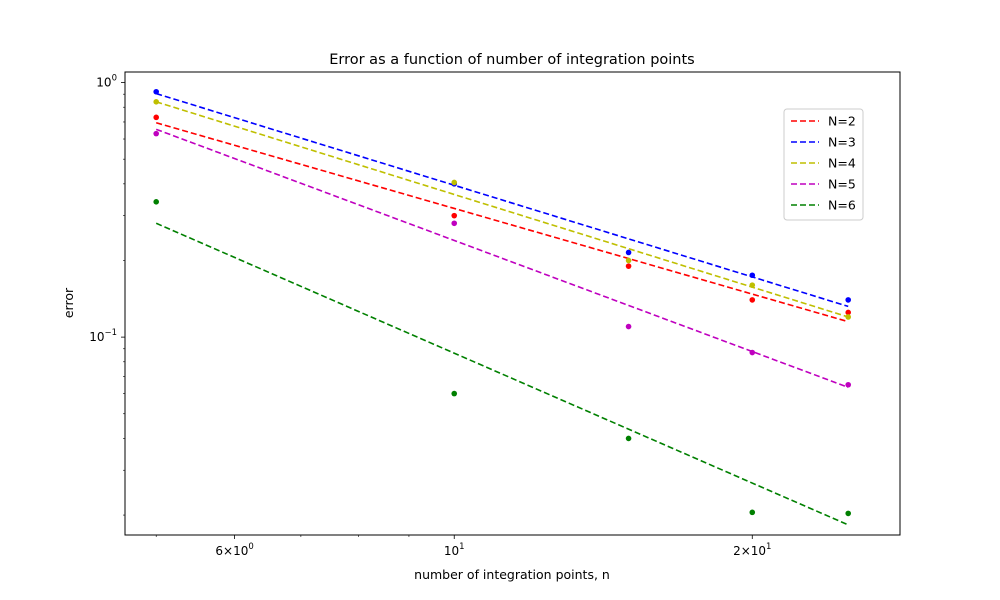 Image resolution: width=1000 pixels, height=600 pixels. Describe the element at coordinates (512, 574) in the screenshot. I see `x-axis-label: number of integration points, n` at that location.